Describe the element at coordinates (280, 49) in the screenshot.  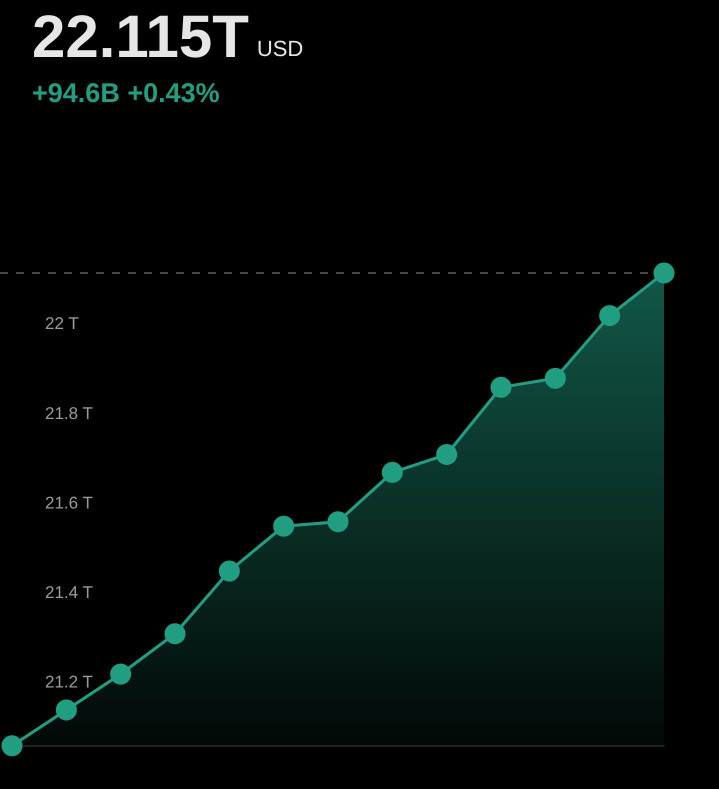
I see `text: USD` at that location.